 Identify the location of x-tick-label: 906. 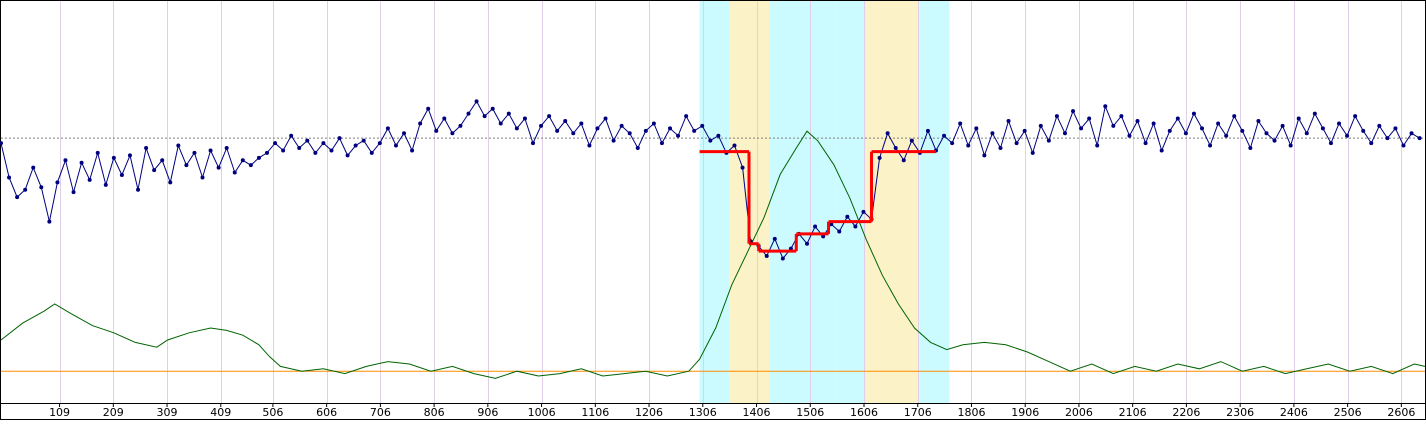
(487, 412).